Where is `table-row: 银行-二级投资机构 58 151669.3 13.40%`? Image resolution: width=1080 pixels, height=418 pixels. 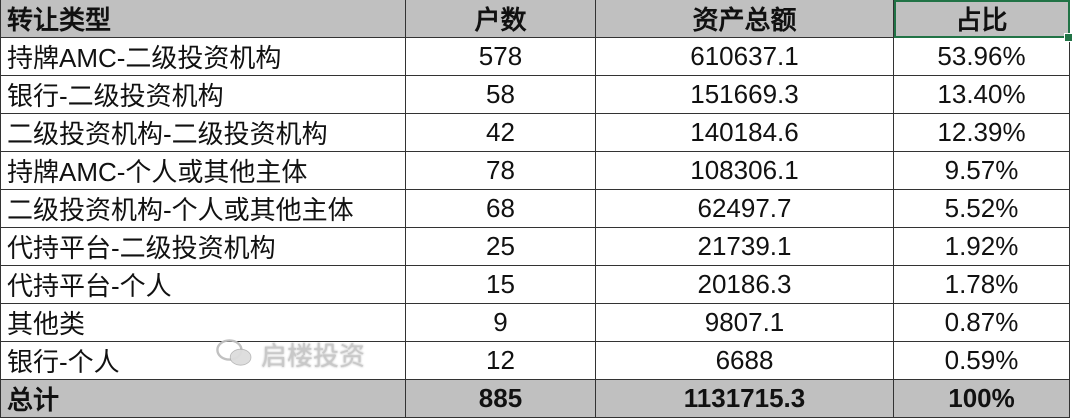 table-row: 银行-二级投资机构 58 151669.3 13.40% is located at coordinates (535, 94).